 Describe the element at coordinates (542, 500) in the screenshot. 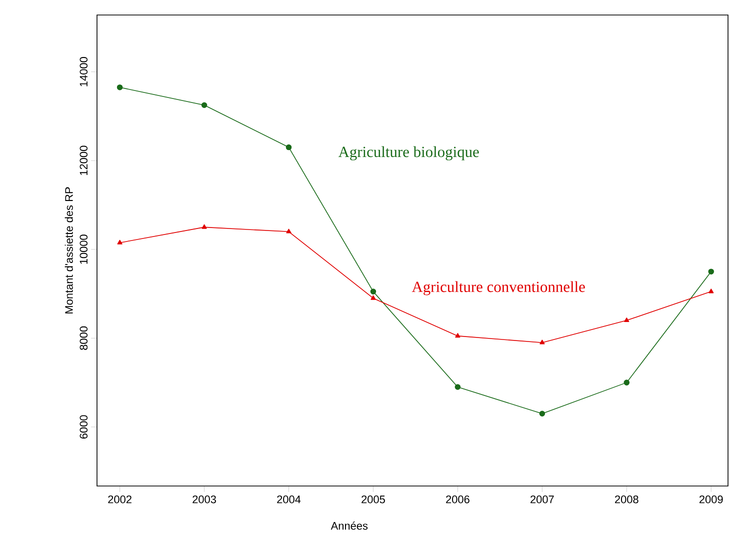

I see `x-tick-label: 2007` at that location.